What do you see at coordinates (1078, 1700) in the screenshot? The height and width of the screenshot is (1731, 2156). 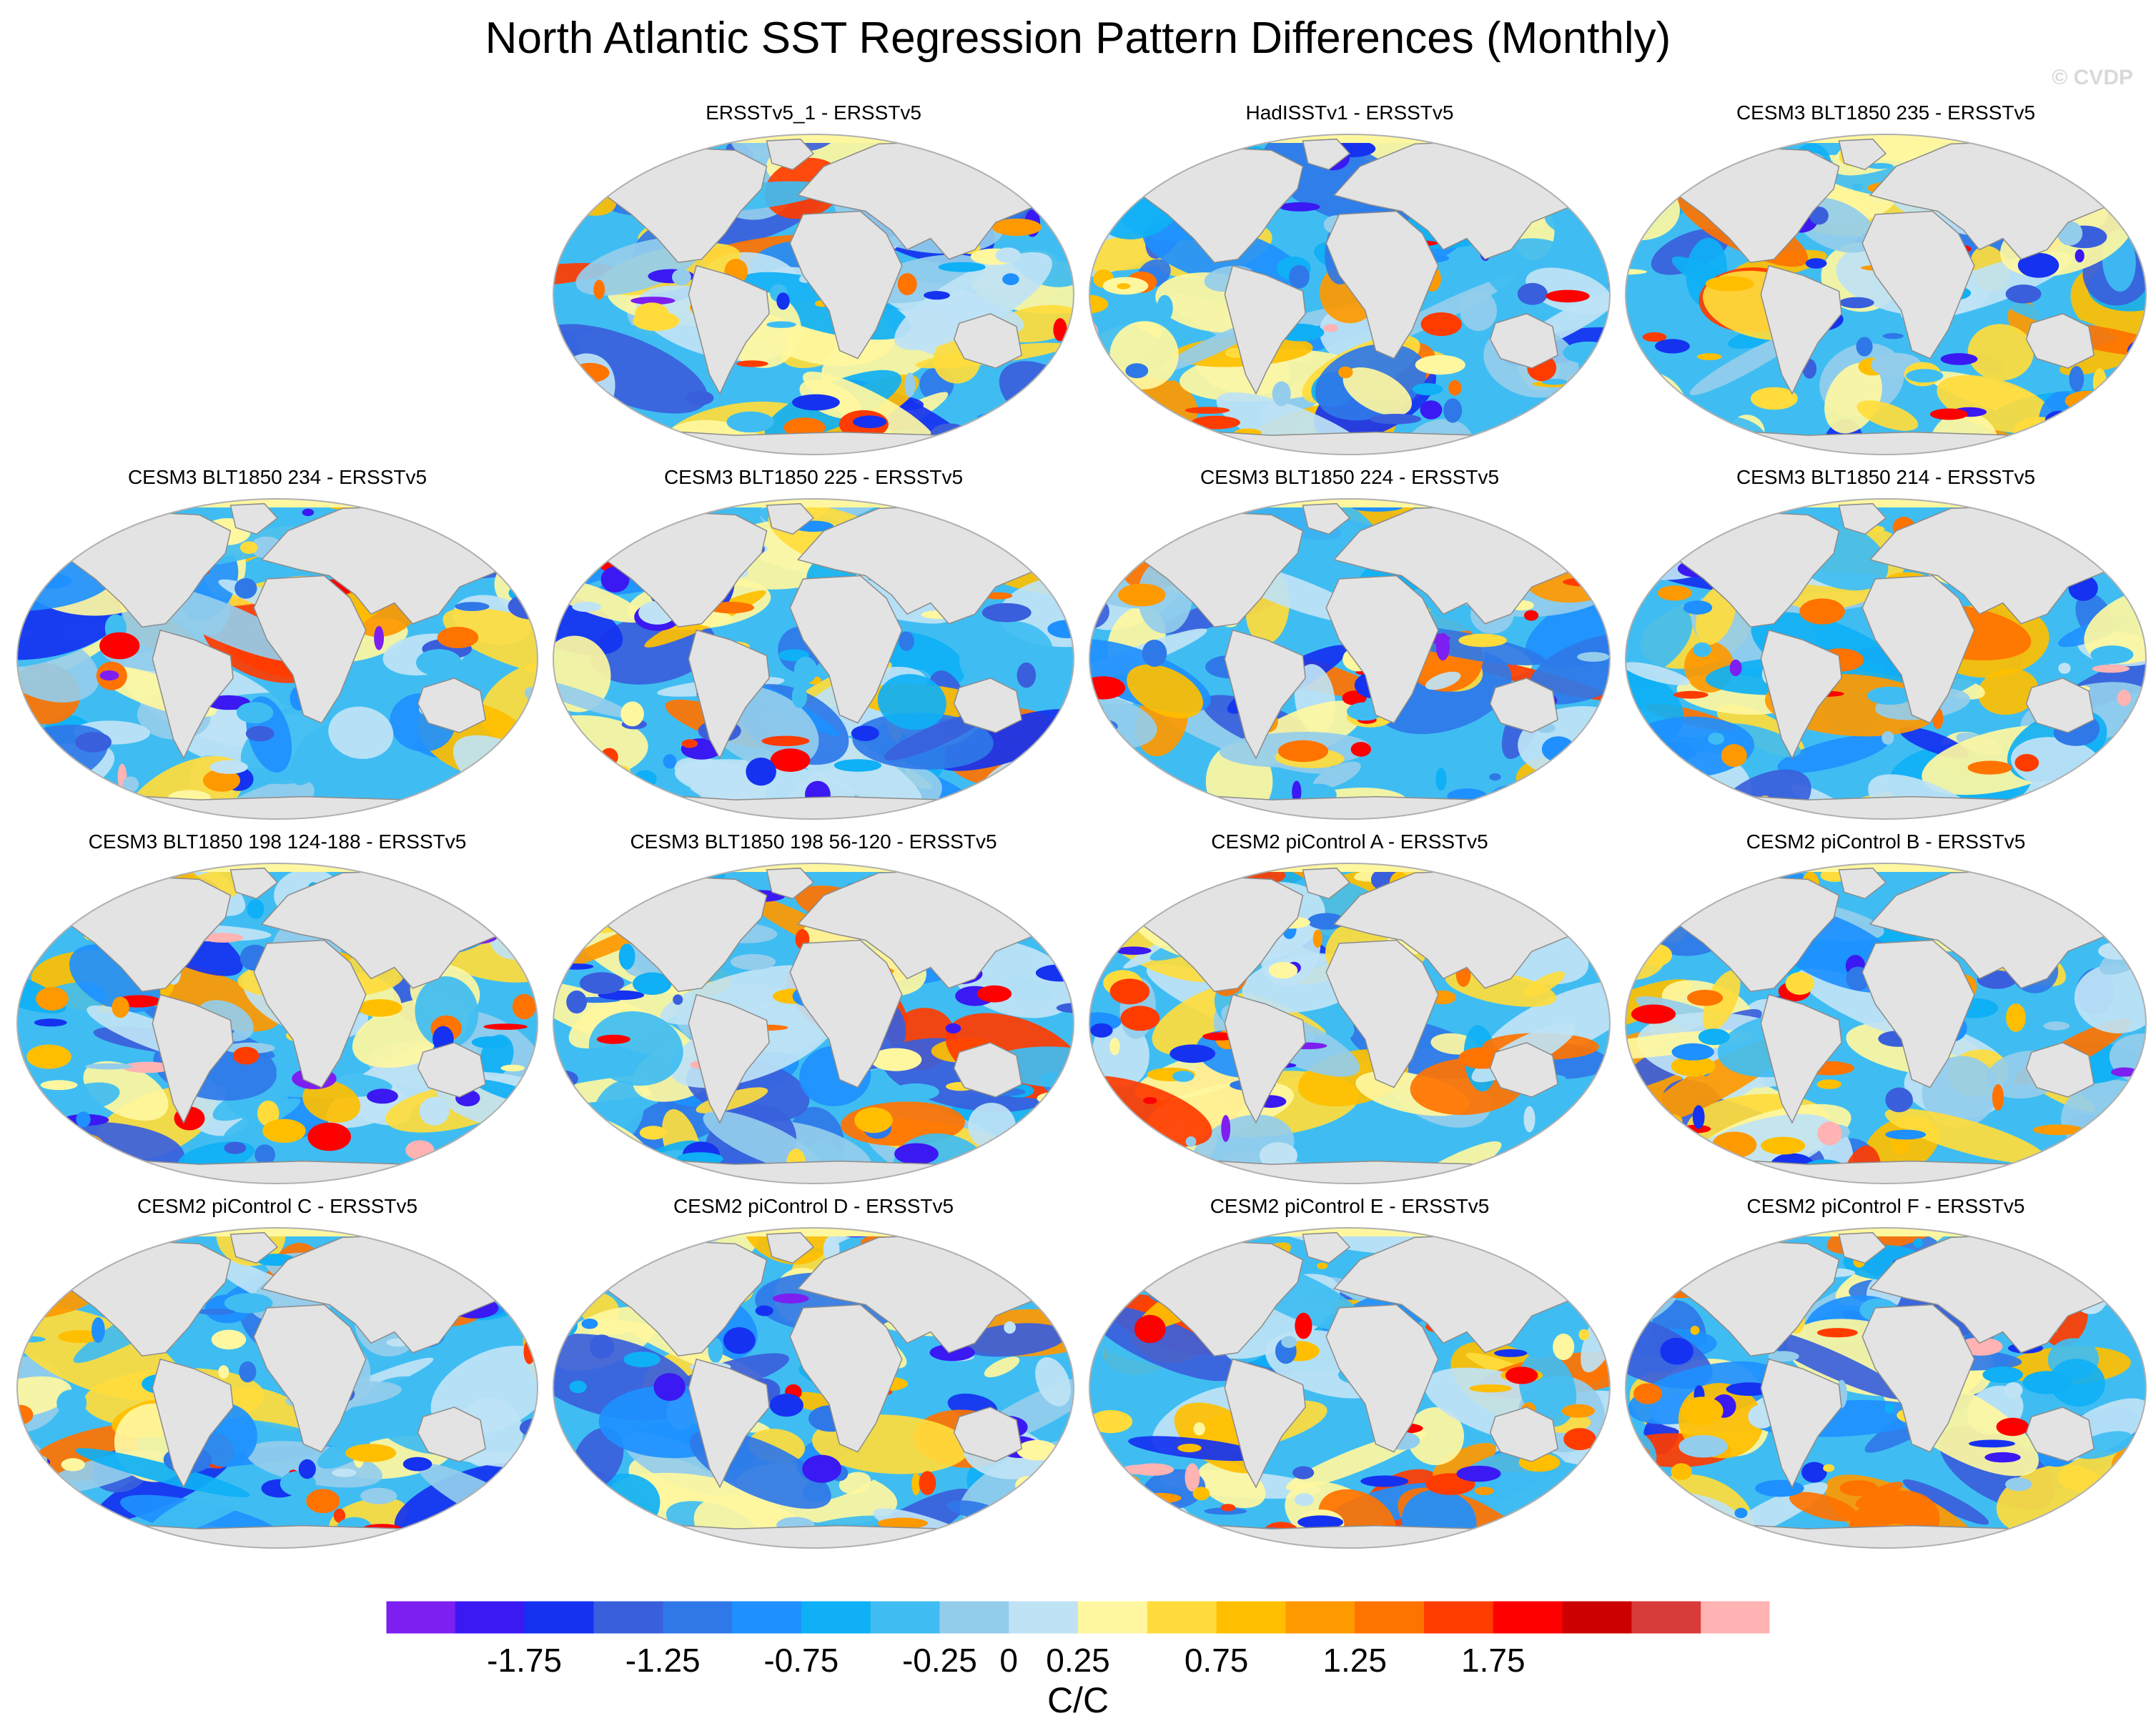 I see `colorbar-units: C/C` at bounding box center [1078, 1700].